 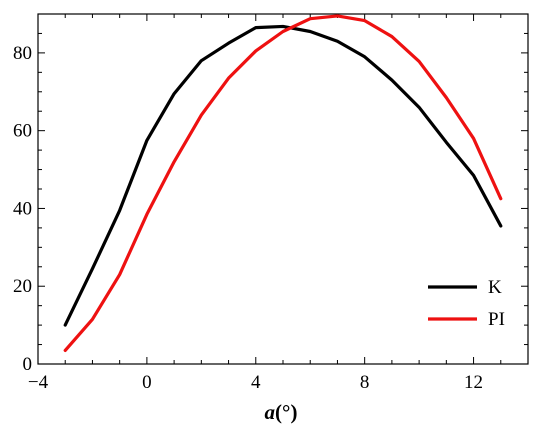 I want to click on x-axis-label-unit: (°), so click(x=286, y=412).